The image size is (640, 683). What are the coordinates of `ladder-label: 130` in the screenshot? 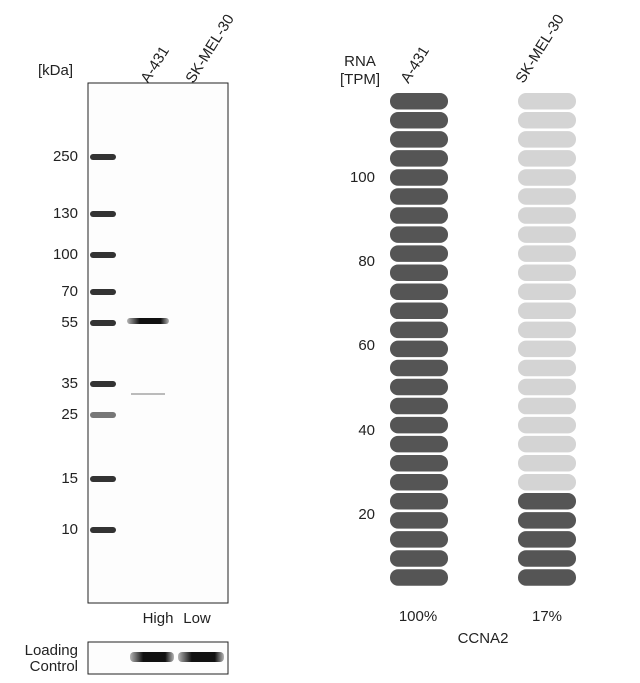 It's located at (65, 213).